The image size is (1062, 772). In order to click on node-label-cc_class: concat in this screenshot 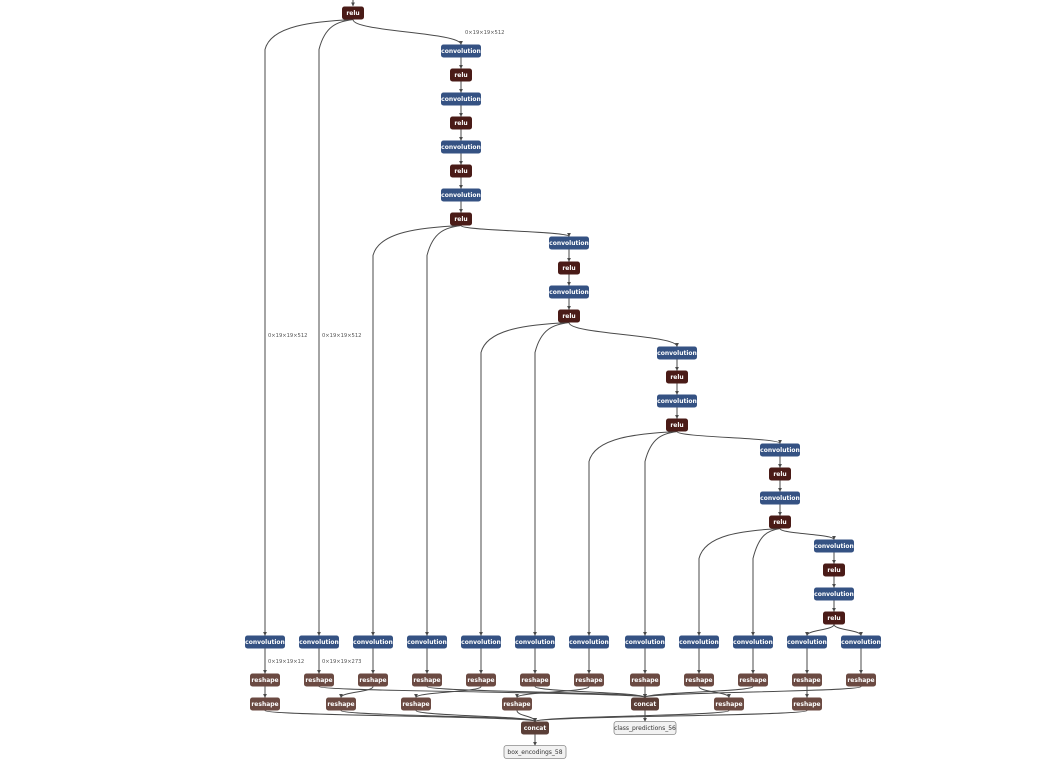, I will do `click(645, 704)`.